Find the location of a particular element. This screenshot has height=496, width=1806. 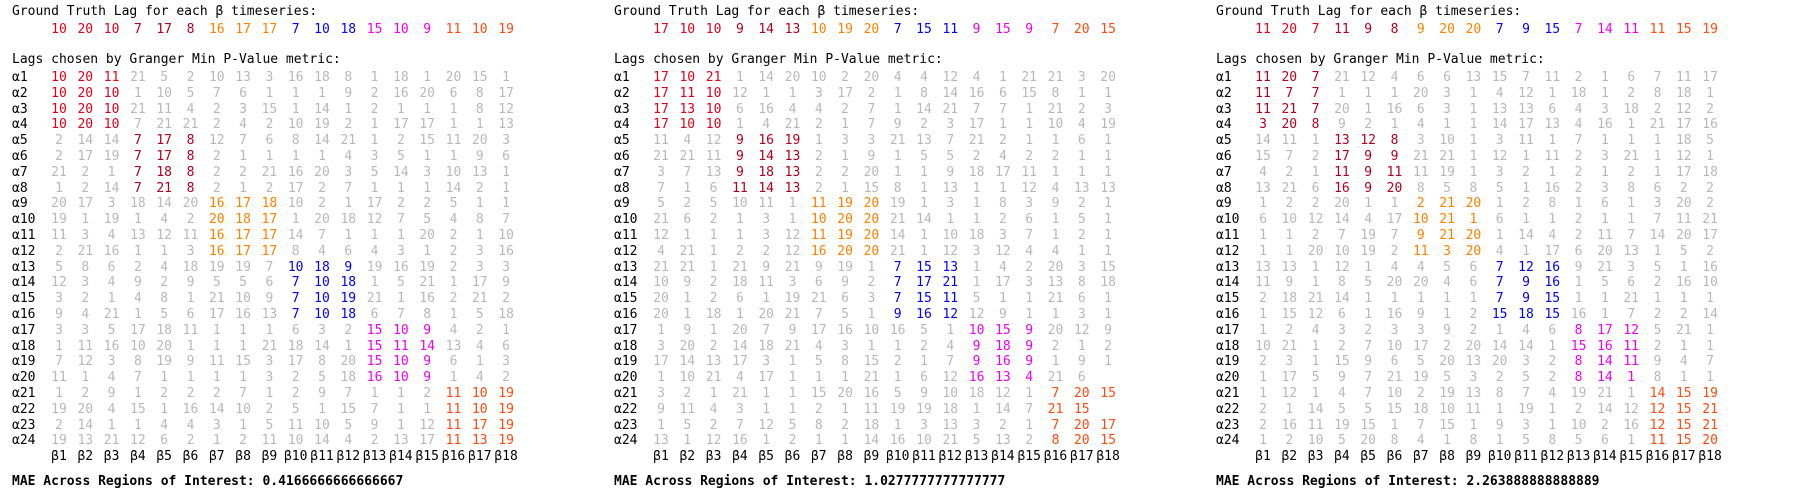

ground-truth-value: 11 is located at coordinates (1657, 29).